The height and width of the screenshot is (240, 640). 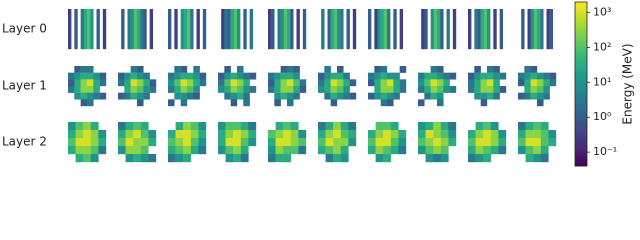 What do you see at coordinates (602, 46) in the screenshot?
I see `colorbar-tick-label: 10²` at bounding box center [602, 46].